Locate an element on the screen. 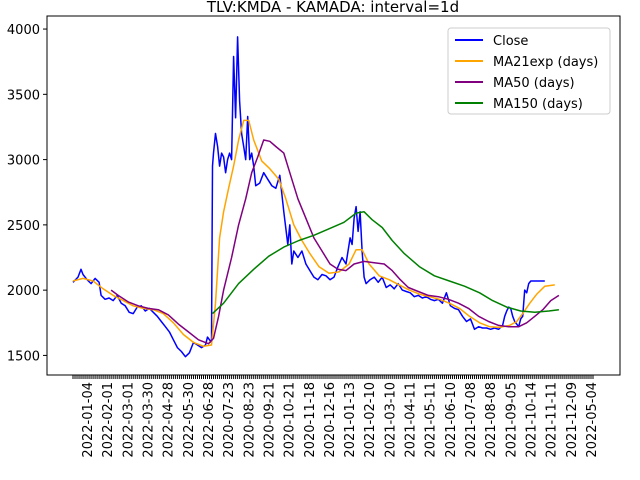 The width and height of the screenshot is (640, 480). chart-title: TLV:KMDA - KAMADA: interval=1d is located at coordinates (332, 8).